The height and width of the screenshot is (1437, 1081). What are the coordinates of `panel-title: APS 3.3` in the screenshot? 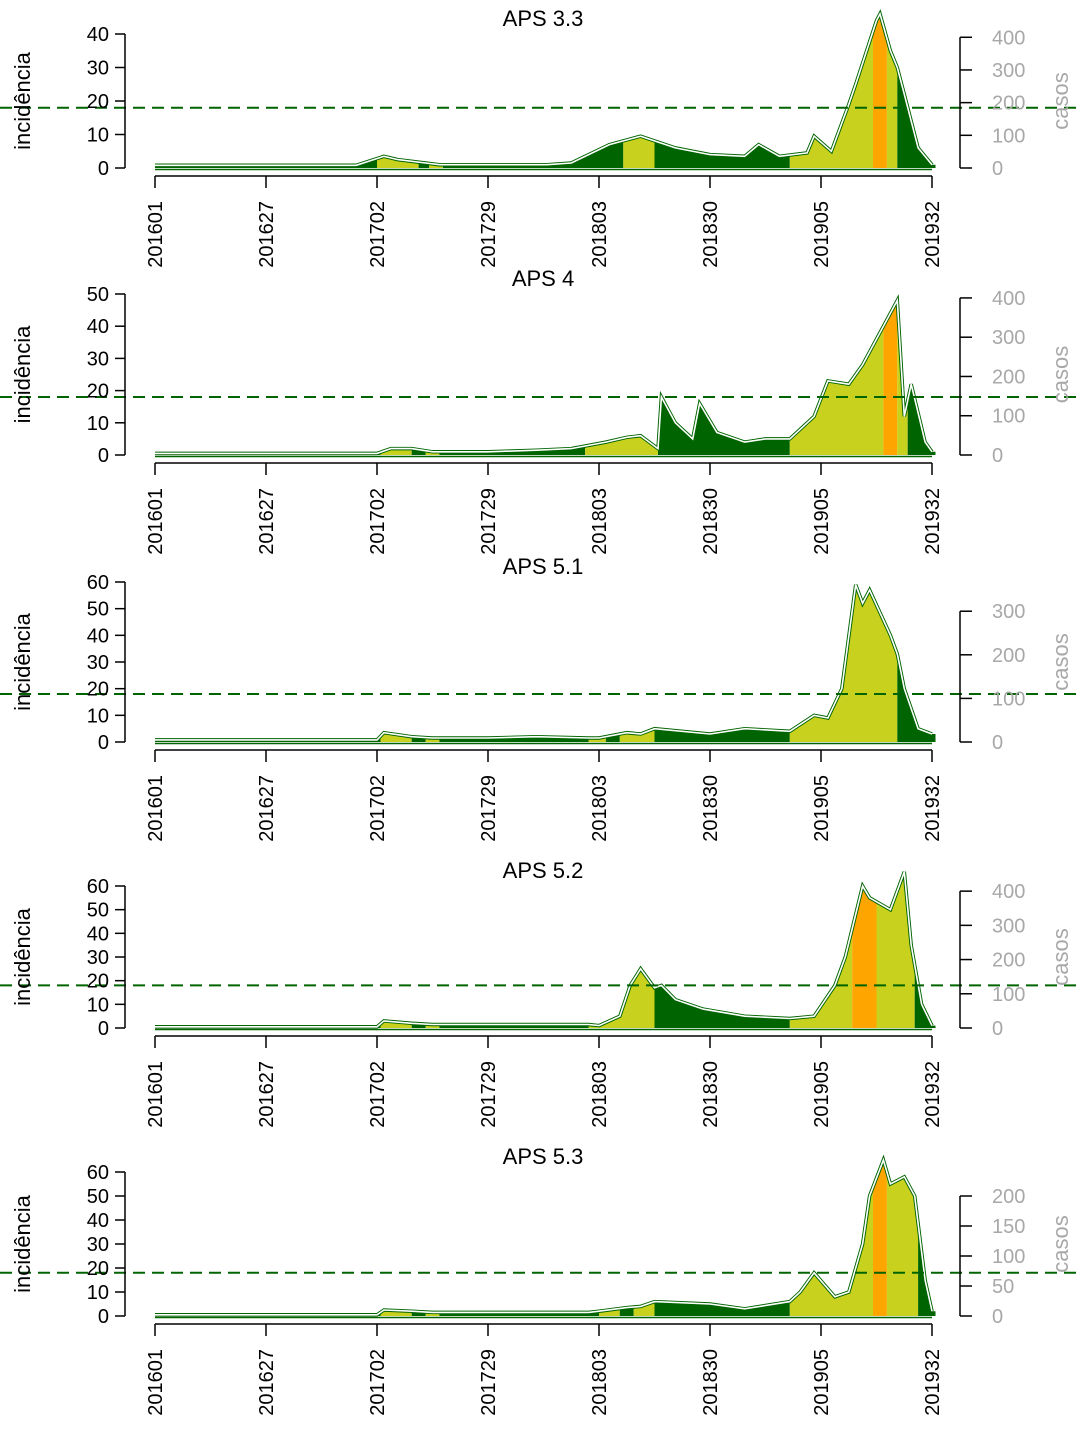 It's located at (543, 18).